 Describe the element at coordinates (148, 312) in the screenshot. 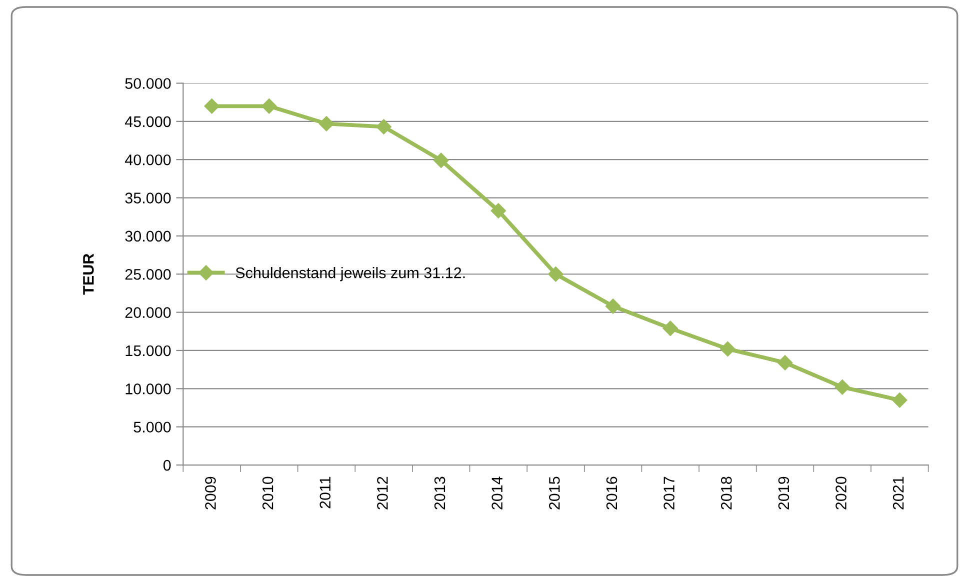

I see `y-tick-label: 20.000` at that location.